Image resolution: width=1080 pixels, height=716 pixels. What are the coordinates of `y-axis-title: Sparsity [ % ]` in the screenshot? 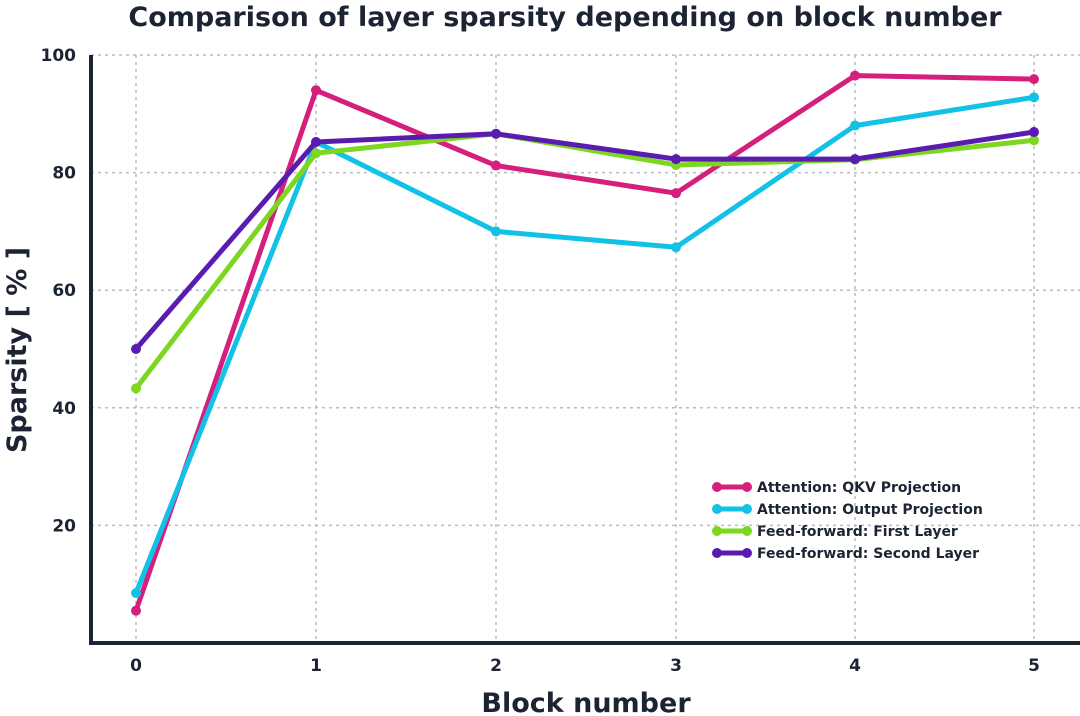 It's located at (17, 350).